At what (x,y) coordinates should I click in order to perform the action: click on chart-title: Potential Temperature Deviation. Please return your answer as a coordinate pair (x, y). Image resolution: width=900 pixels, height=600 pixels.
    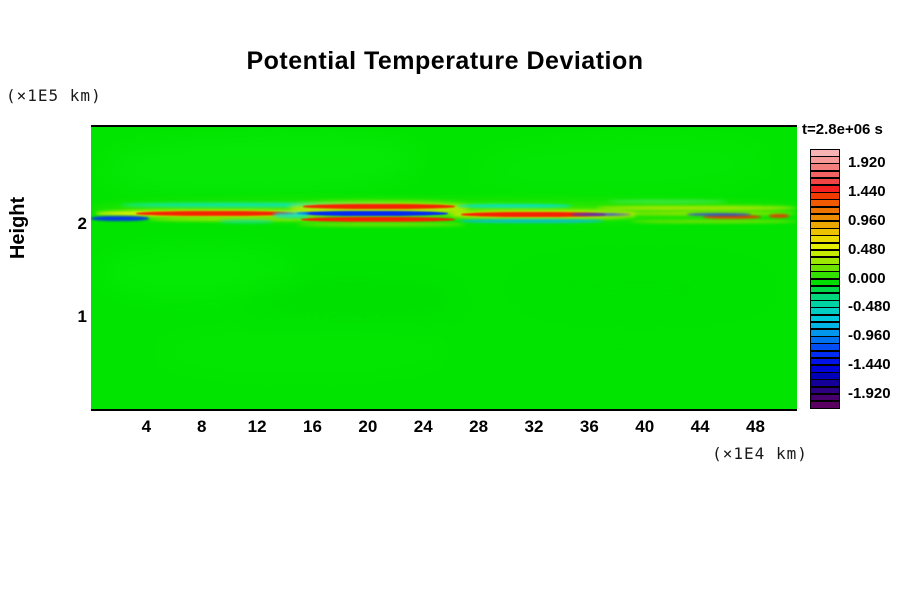
    Looking at the image, I should click on (445, 61).